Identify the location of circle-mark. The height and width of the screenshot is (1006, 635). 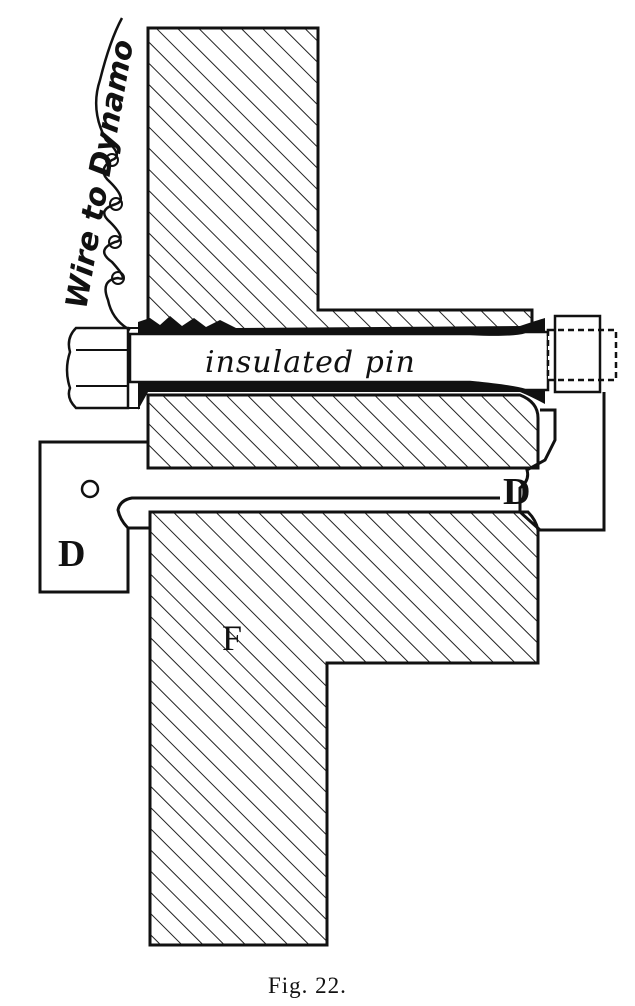
(90, 489).